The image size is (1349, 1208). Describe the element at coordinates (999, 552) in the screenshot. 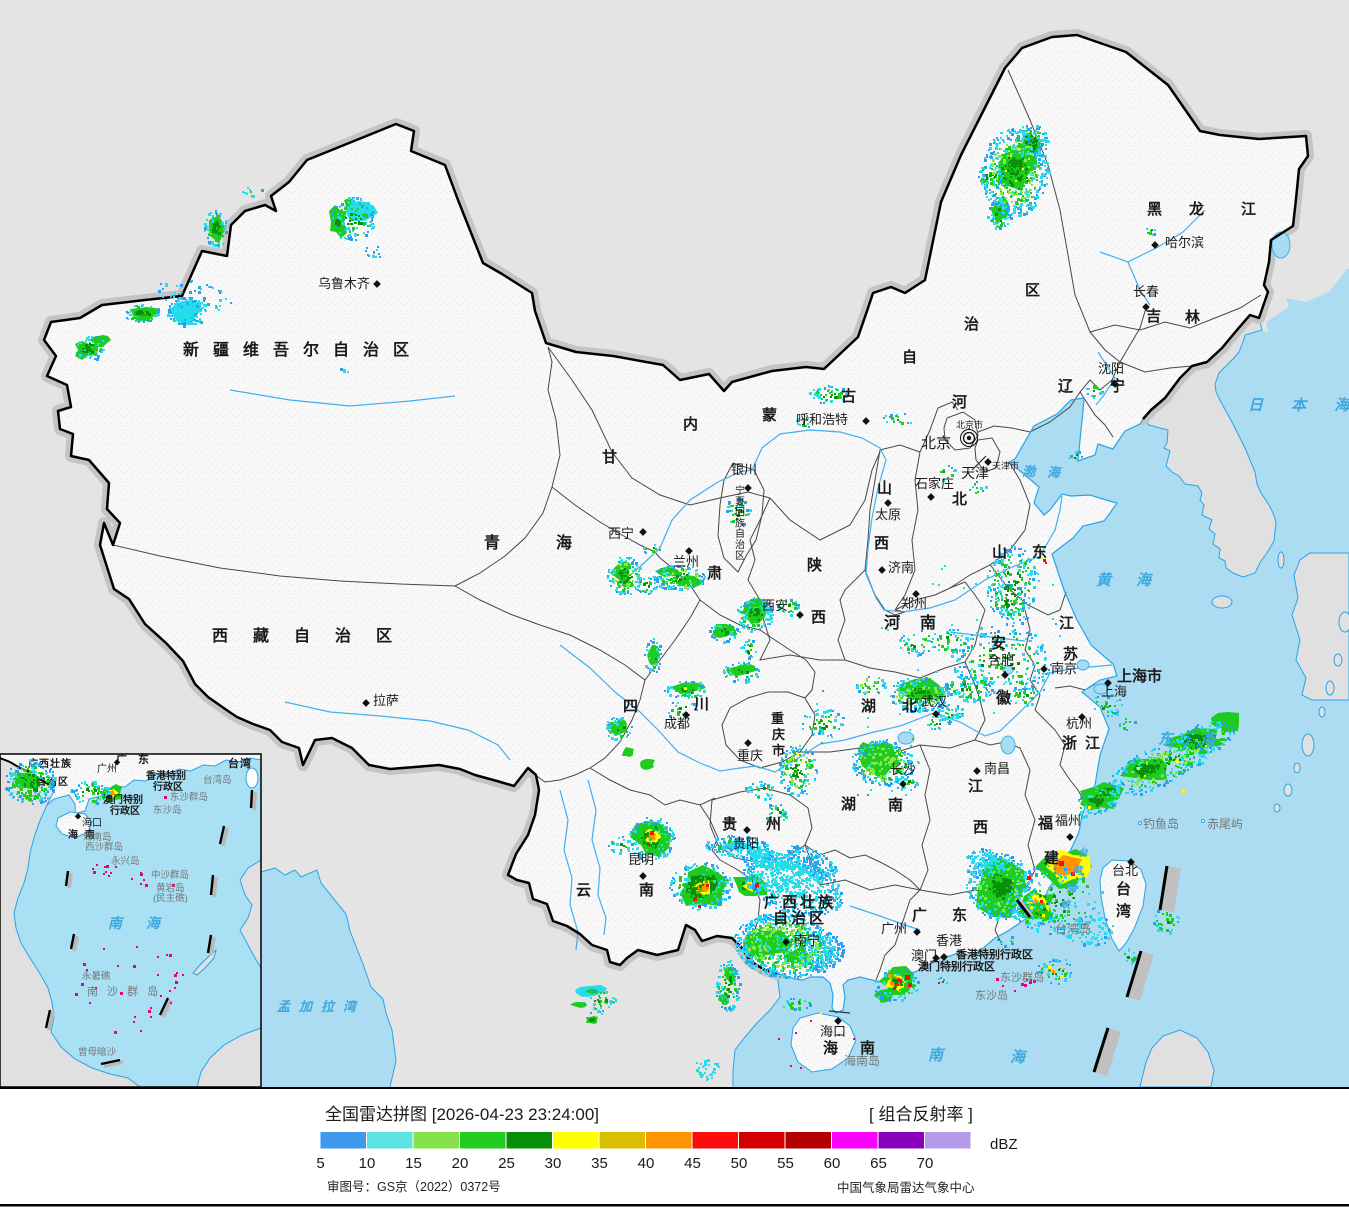

I see `svg-text: 山` at that location.